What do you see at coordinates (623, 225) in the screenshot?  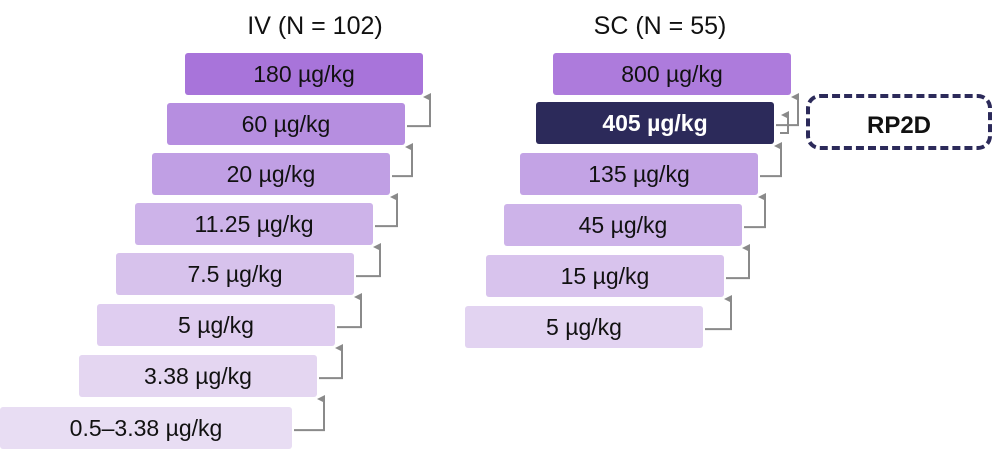 I see `sc-dose-step: 45 µg/kg` at bounding box center [623, 225].